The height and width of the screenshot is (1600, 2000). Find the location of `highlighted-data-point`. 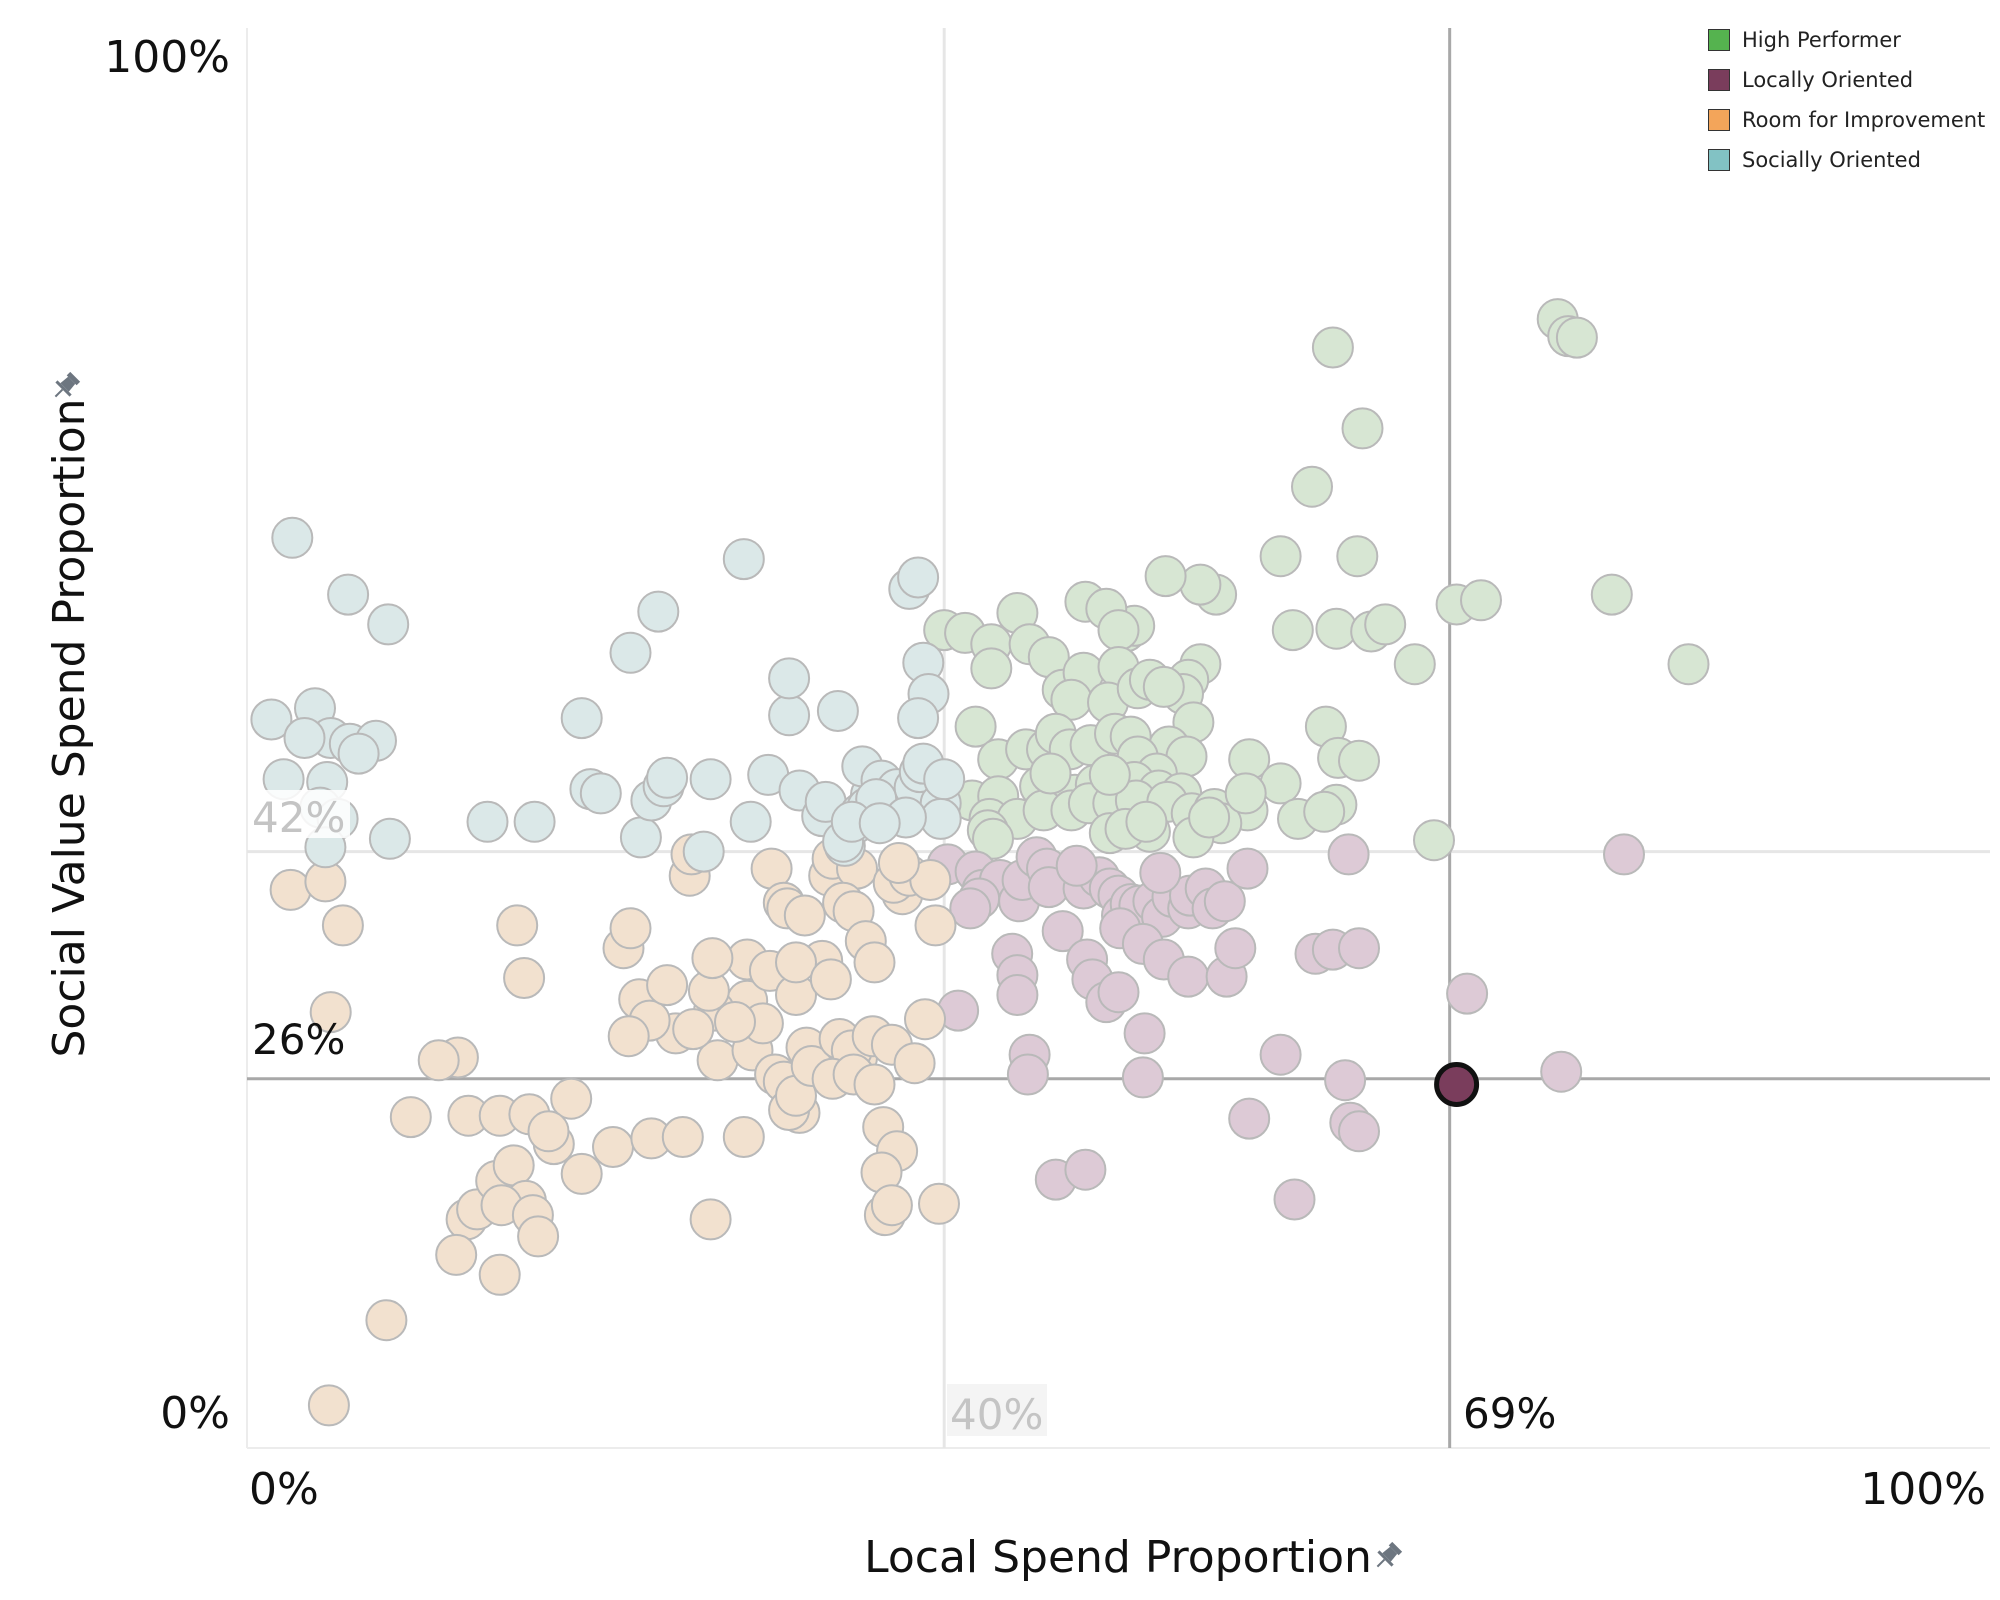

highlighted-data-point is located at coordinates (1457, 1084).